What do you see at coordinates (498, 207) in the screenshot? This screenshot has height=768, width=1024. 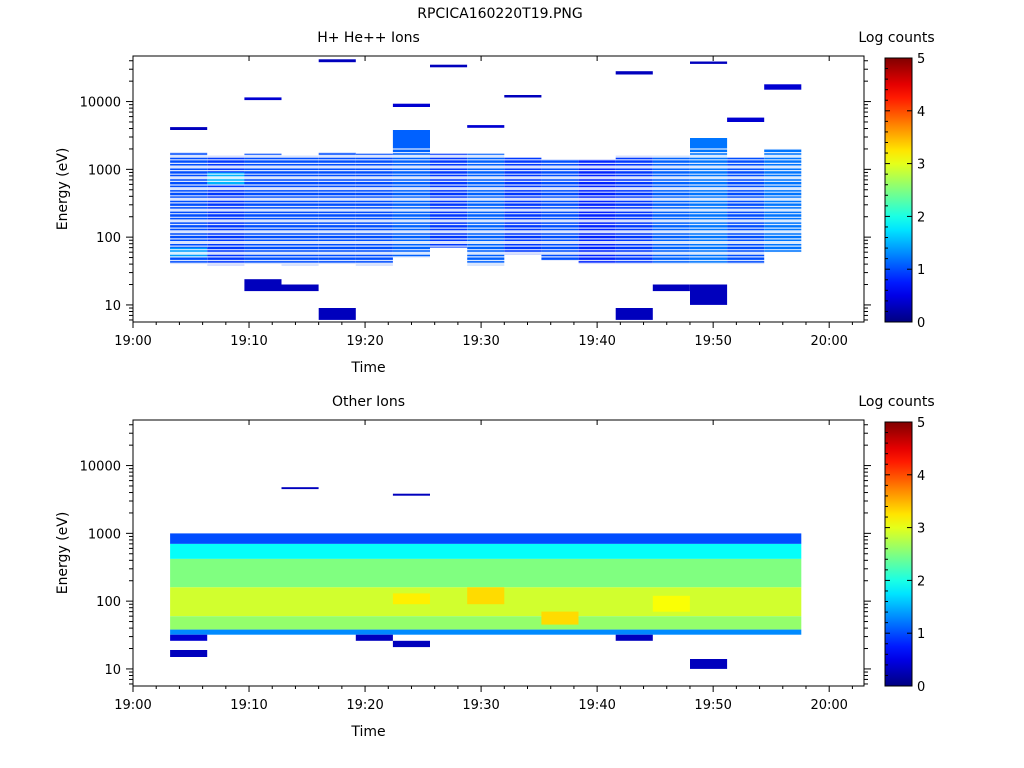 I see `channel-gaps` at bounding box center [498, 207].